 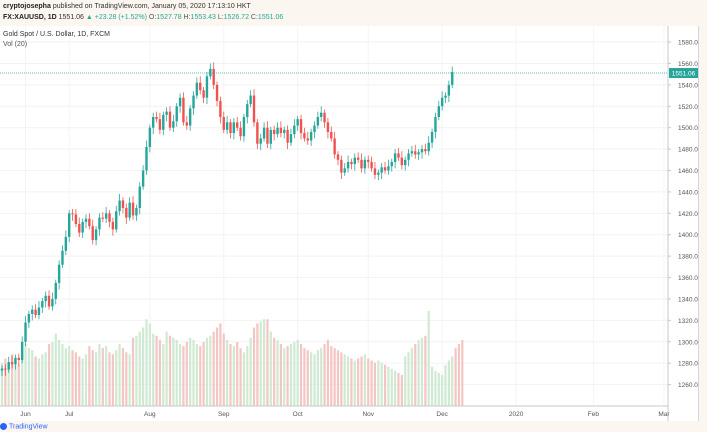 I want to click on symbol: FX:XAUUSD, 1D, so click(x=30, y=17).